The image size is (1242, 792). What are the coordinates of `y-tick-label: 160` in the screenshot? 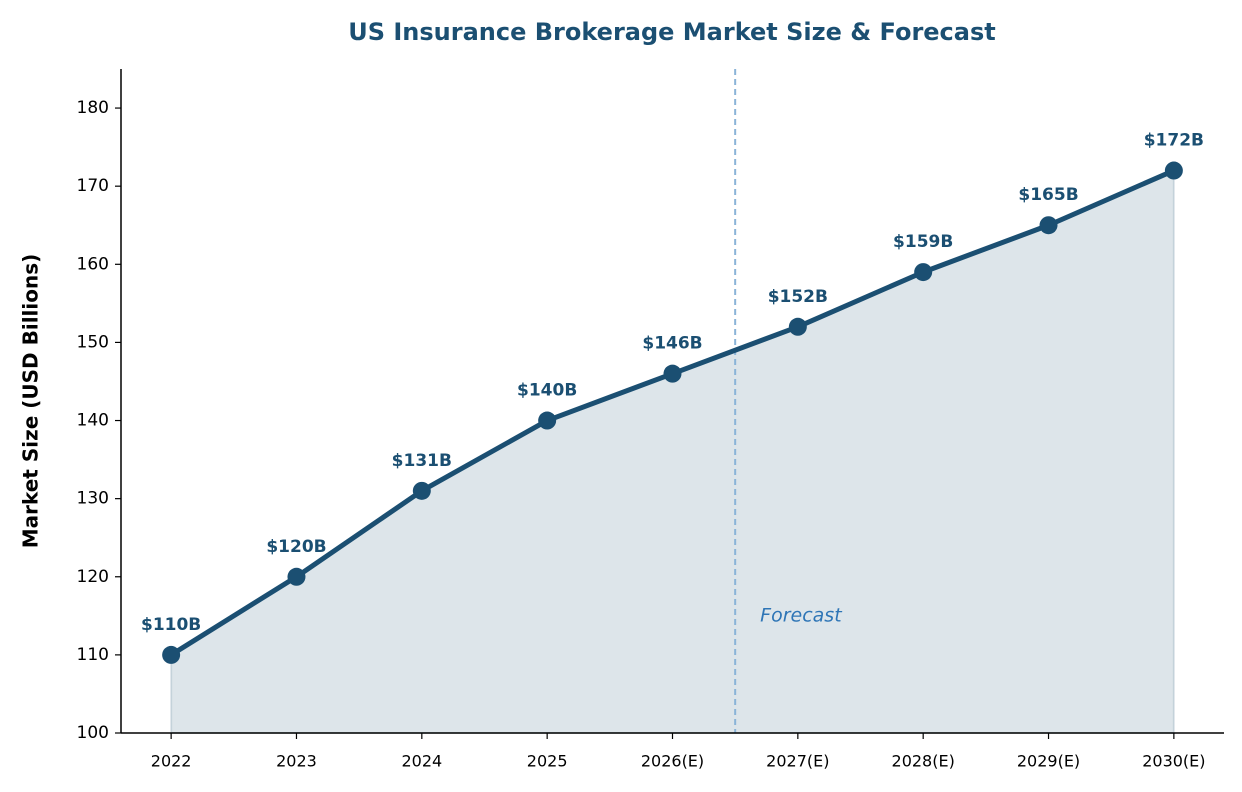 It's located at (93, 264).